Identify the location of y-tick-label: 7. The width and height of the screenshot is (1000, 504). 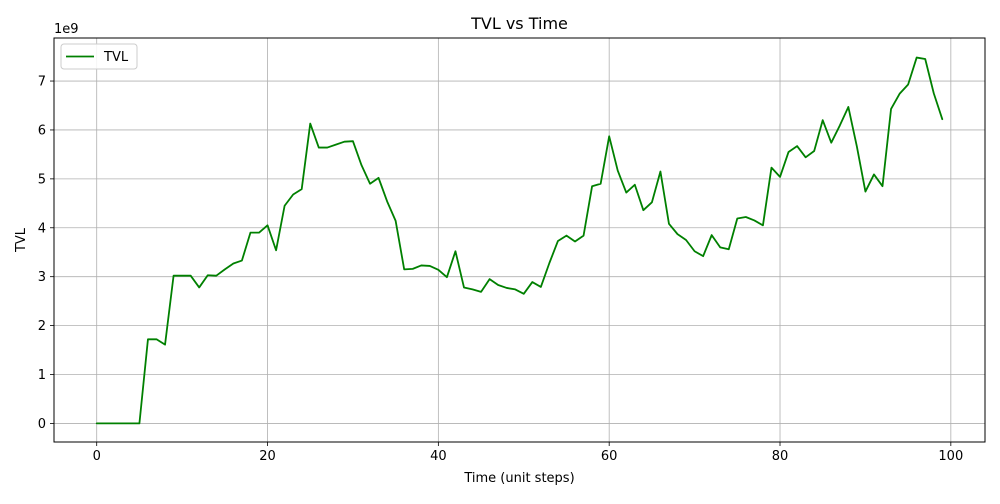
(42, 82).